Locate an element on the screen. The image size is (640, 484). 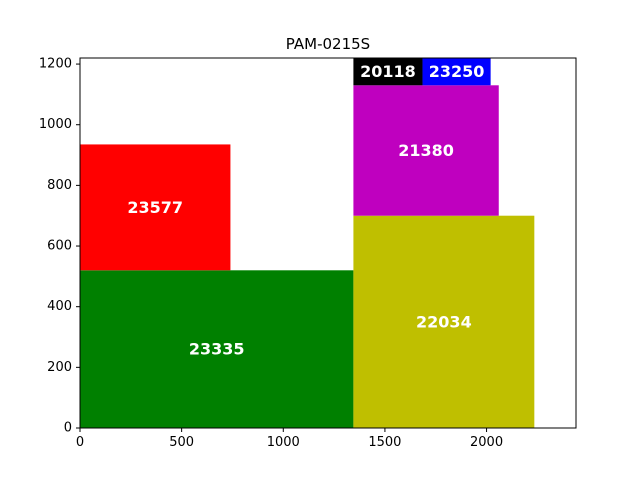
y-tick-label-1000: 1000 is located at coordinates (55, 124).